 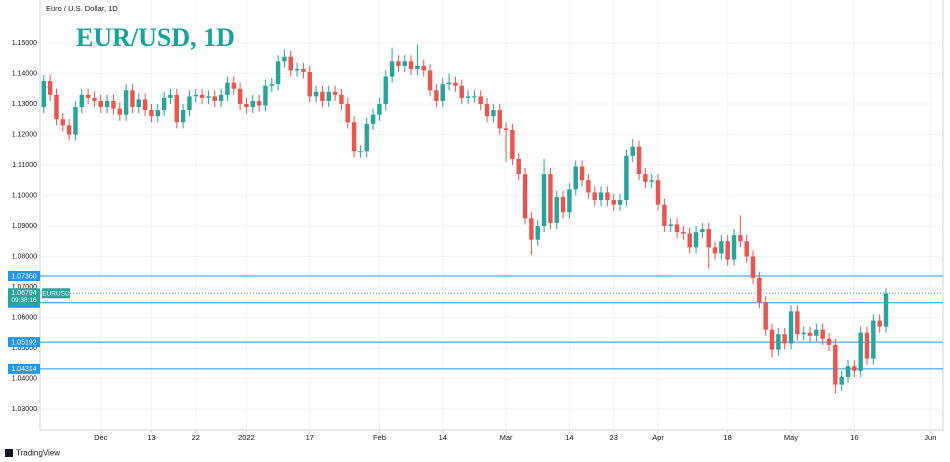 What do you see at coordinates (24, 104) in the screenshot?
I see `y-tick-label: 1.13000` at bounding box center [24, 104].